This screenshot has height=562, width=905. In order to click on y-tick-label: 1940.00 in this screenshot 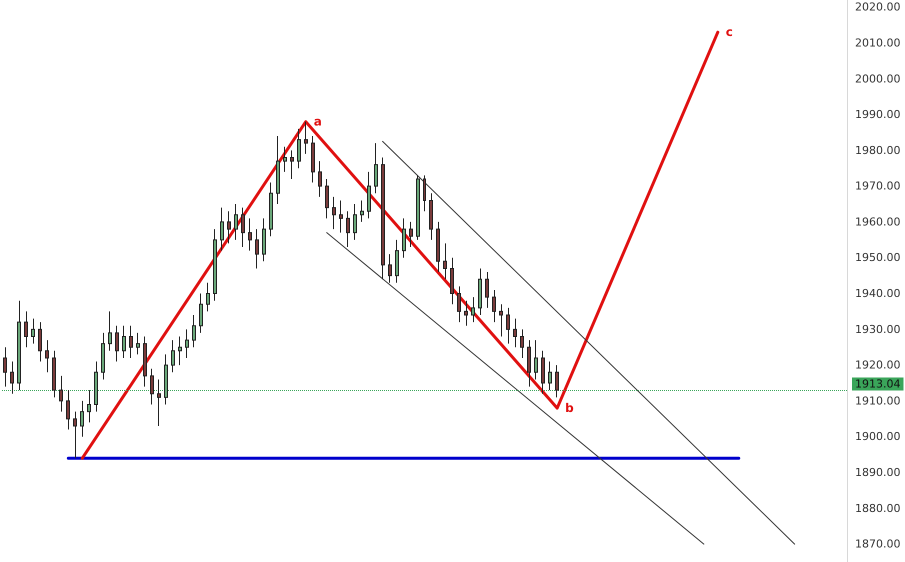, I will do `click(877, 293)`.